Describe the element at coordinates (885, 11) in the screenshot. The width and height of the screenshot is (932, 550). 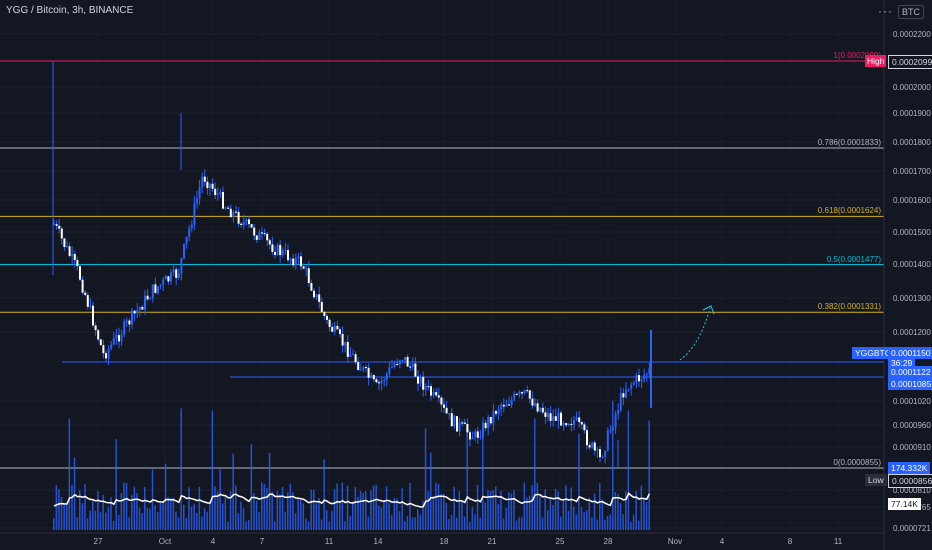
I see `more-options-icon: ···` at that location.